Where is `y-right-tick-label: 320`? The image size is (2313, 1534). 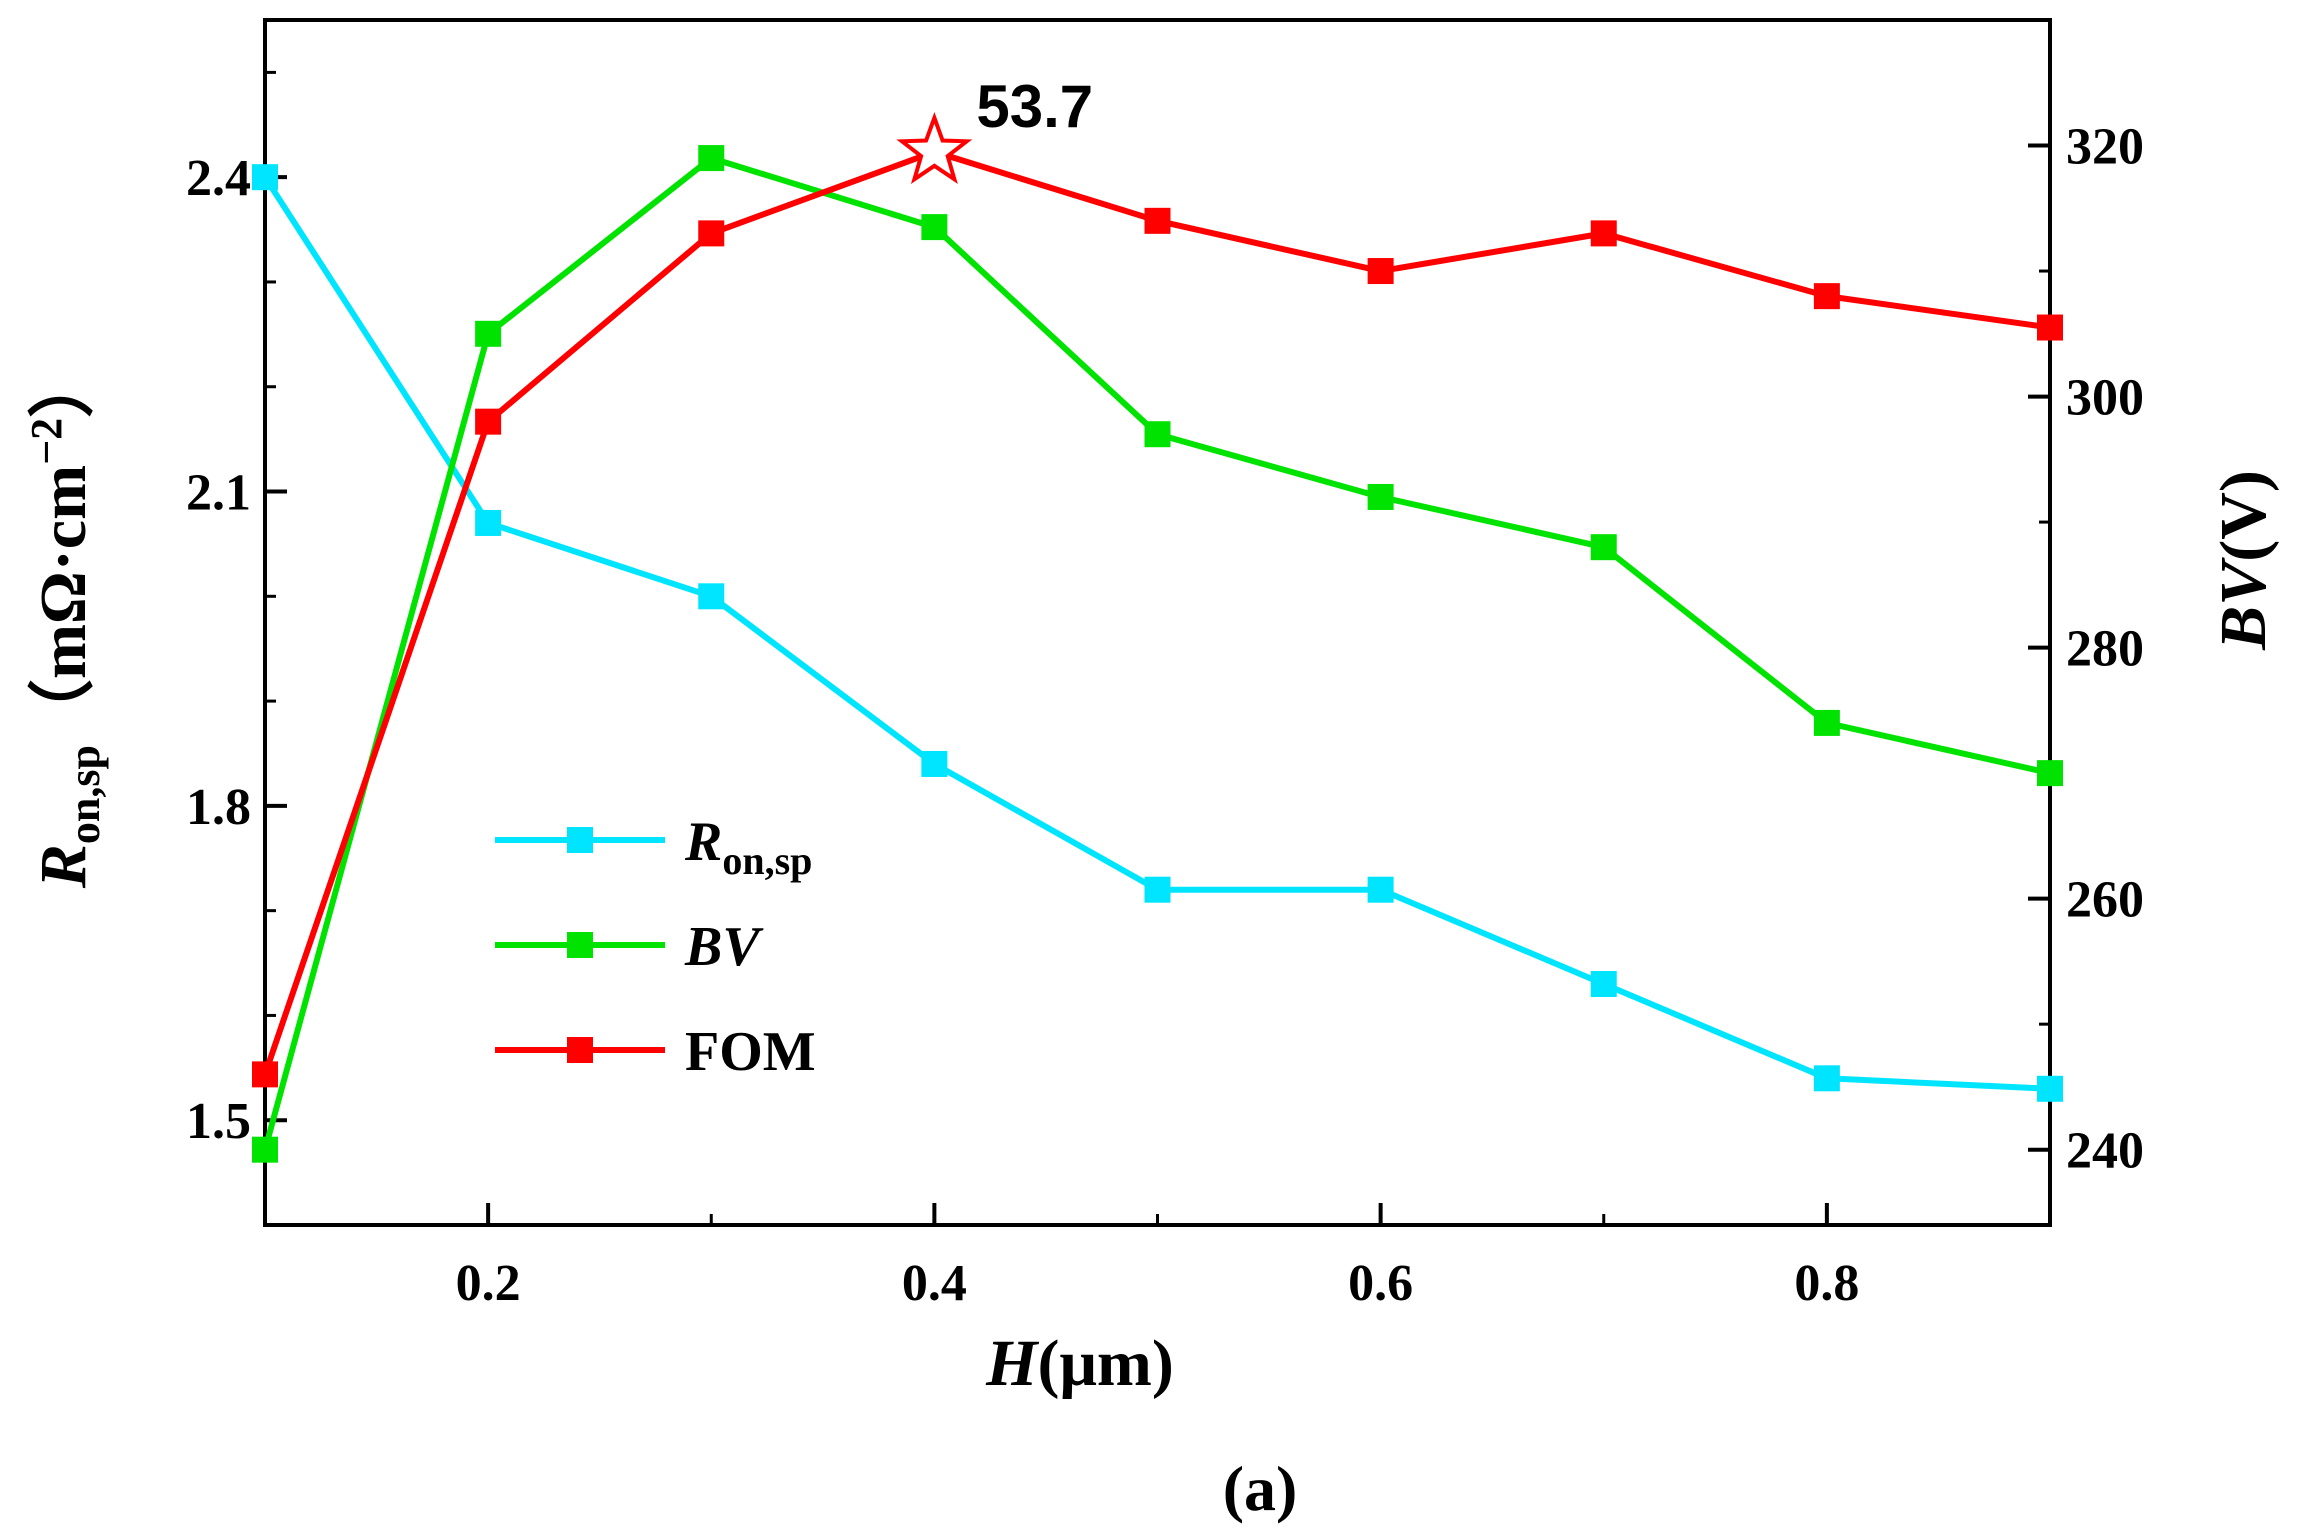
y-right-tick-label: 320 is located at coordinates (2105, 147).